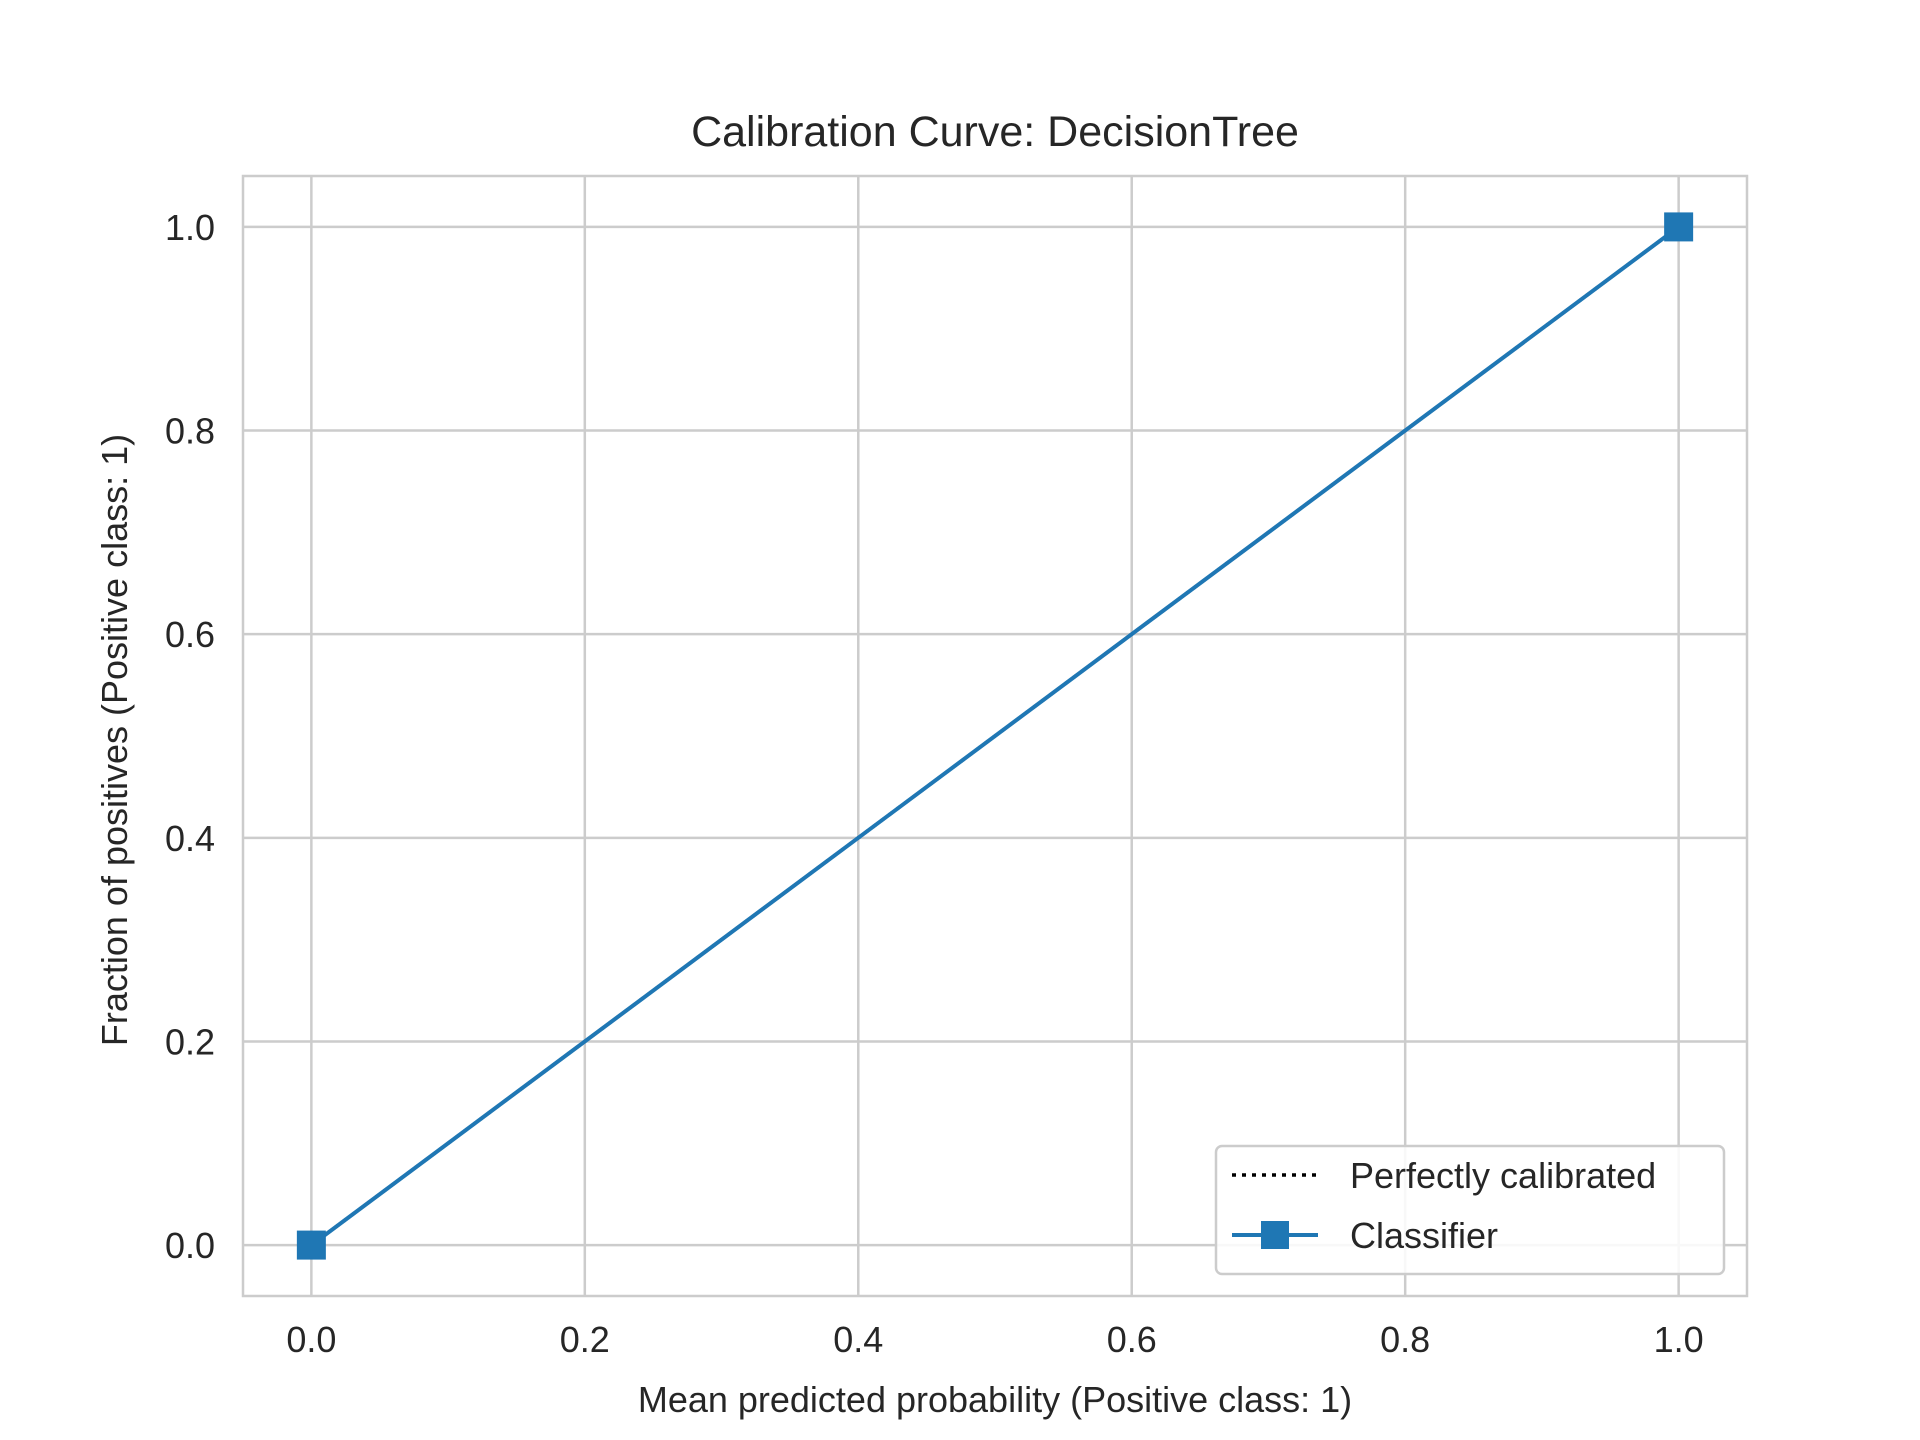 The height and width of the screenshot is (1440, 1920). What do you see at coordinates (190, 431) in the screenshot?
I see `y-tick-label: 0.8` at bounding box center [190, 431].